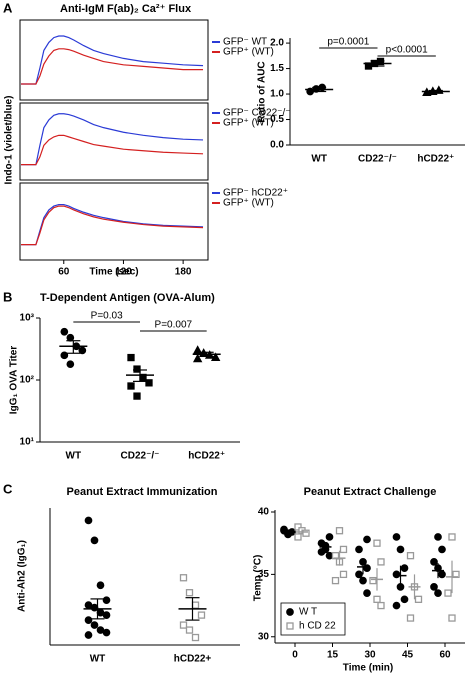 This screenshot has height=676, width=474. Describe the element at coordinates (290, 626) in the screenshot. I see `legend-swatch` at that location.